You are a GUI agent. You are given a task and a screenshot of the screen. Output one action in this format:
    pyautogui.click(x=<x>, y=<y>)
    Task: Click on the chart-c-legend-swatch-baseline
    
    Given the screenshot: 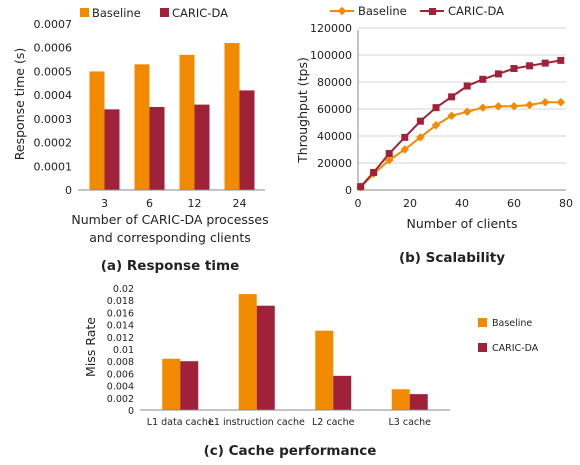 What is the action you would take?
    pyautogui.click(x=482, y=322)
    